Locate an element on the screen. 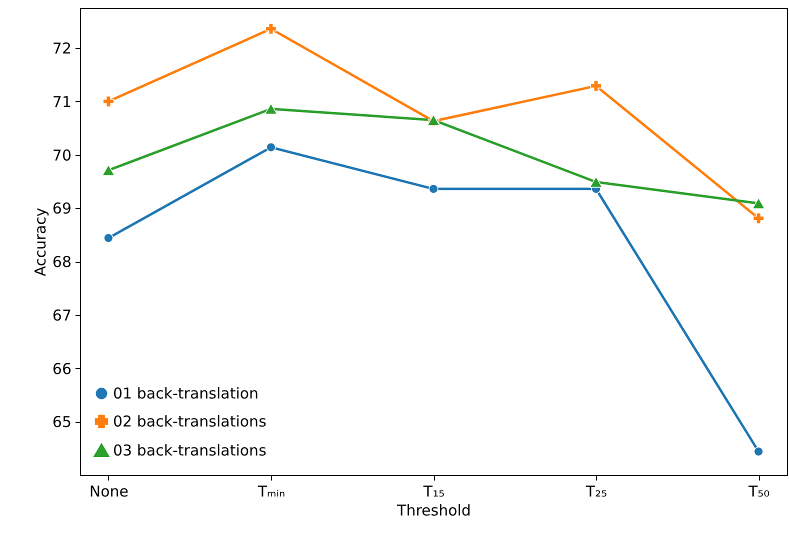 This screenshot has width=789, height=543. y-tick-label: 71 is located at coordinates (62, 101).